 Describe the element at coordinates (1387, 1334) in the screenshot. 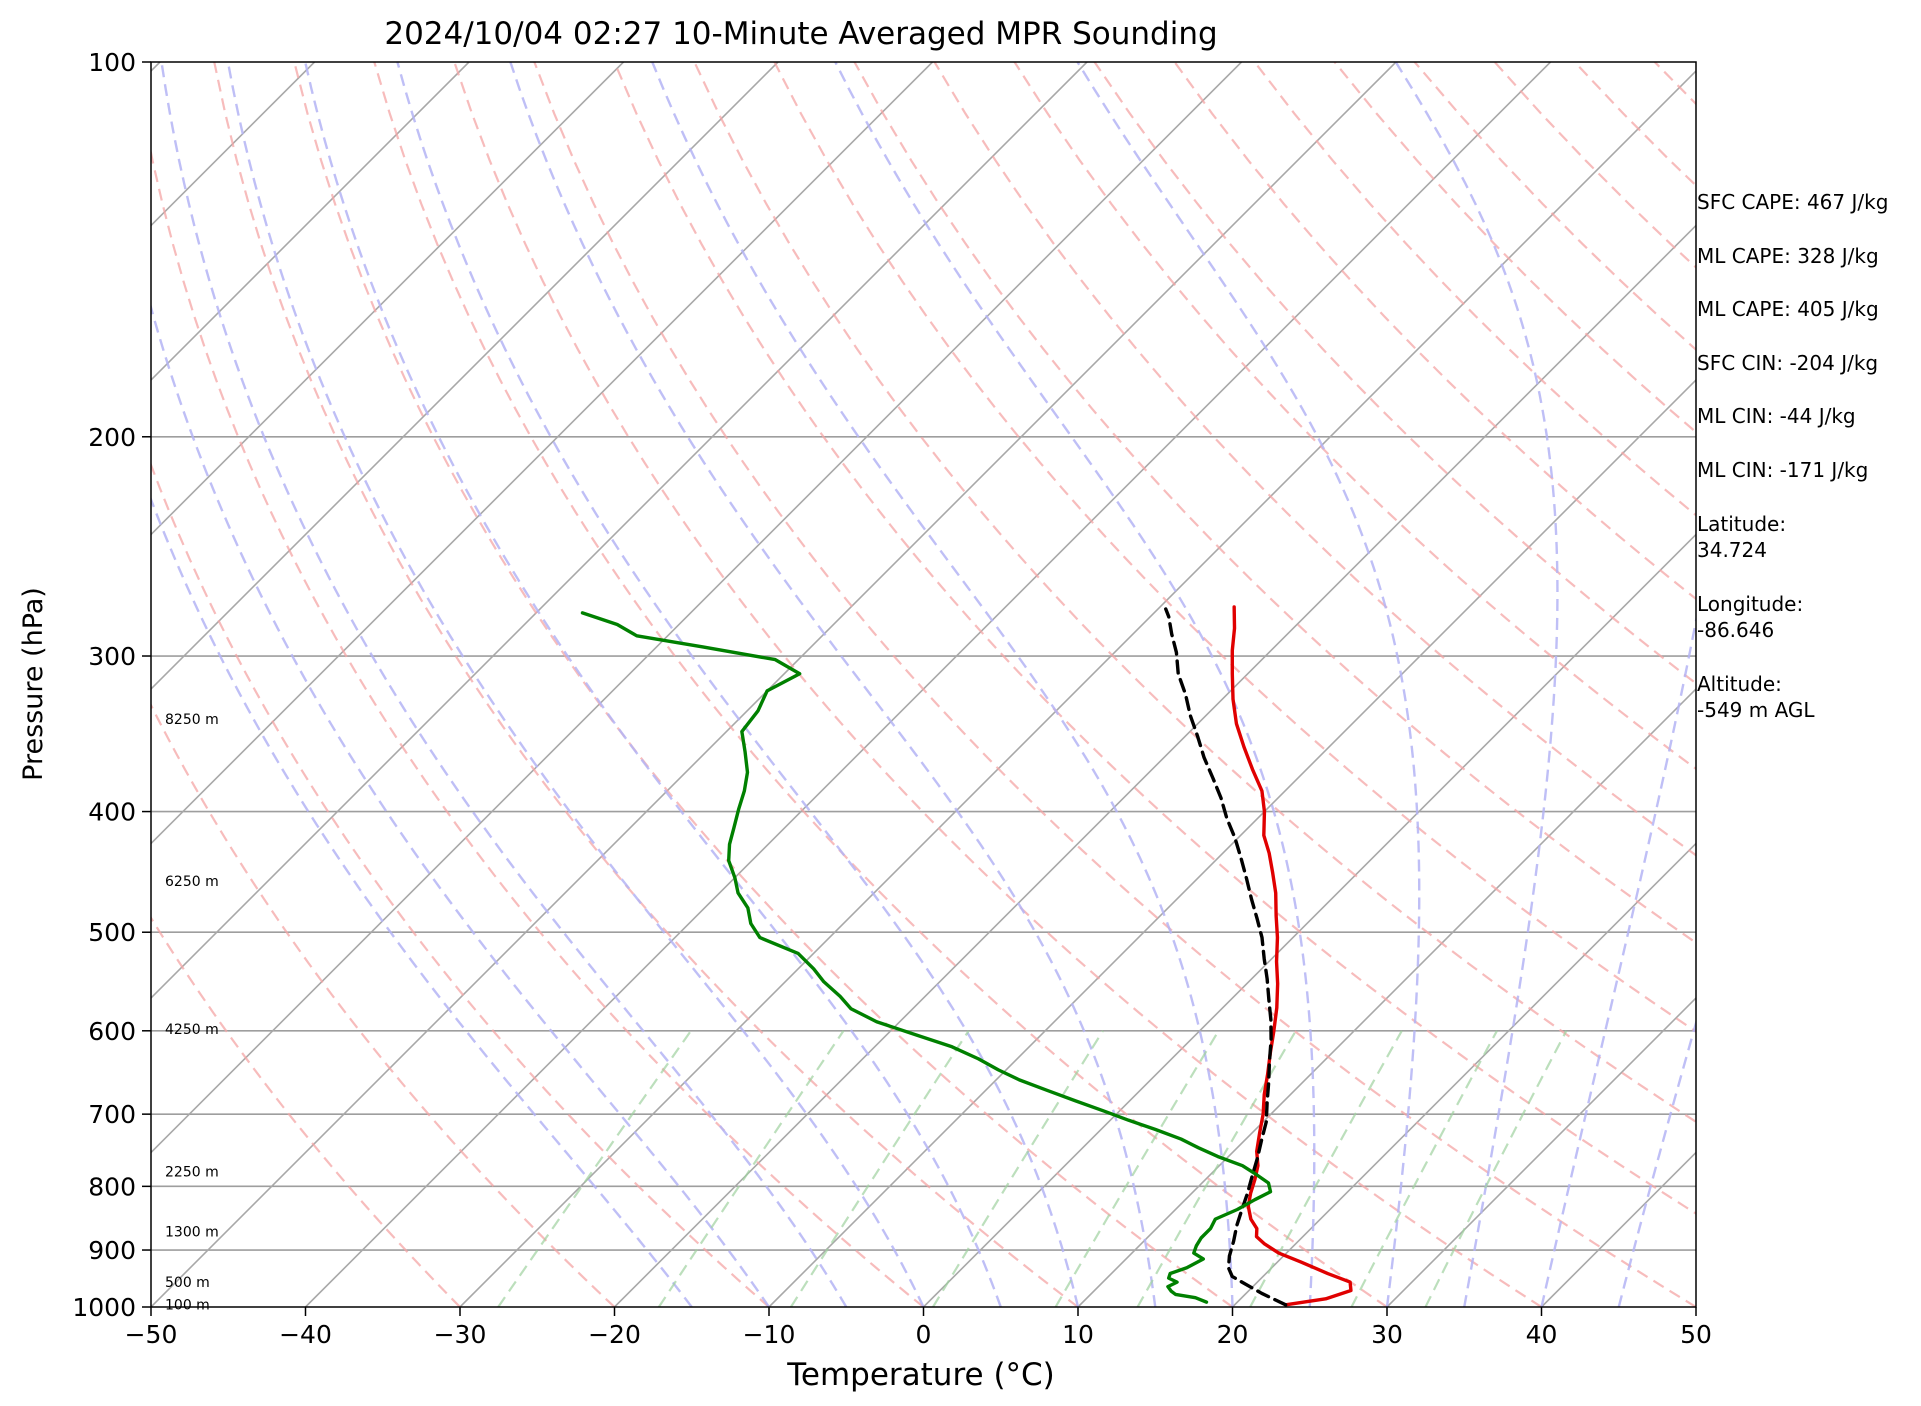

I see `x-tick-label: 30` at that location.